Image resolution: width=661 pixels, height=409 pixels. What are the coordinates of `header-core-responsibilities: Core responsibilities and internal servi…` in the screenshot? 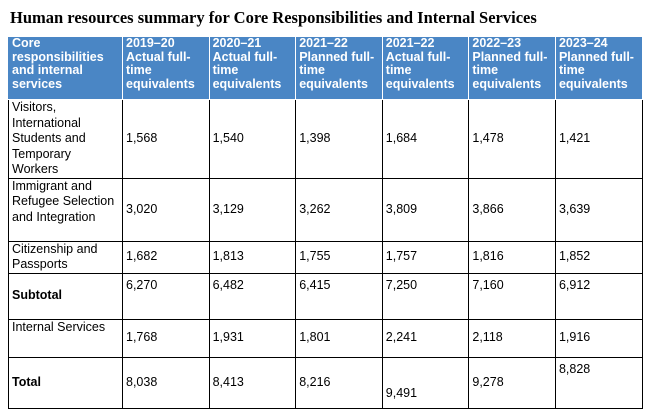 It's located at (65, 68).